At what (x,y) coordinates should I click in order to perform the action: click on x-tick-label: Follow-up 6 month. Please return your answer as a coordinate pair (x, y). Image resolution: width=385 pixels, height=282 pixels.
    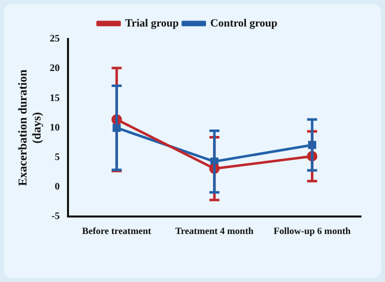
    Looking at the image, I should click on (313, 231).